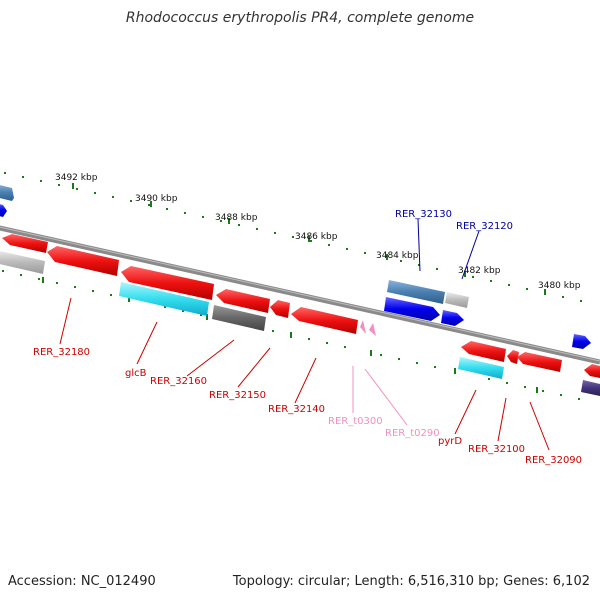 The height and width of the screenshot is (600, 600). Describe the element at coordinates (136, 373) in the screenshot. I see `gene-label-glcb: glcB` at that location.